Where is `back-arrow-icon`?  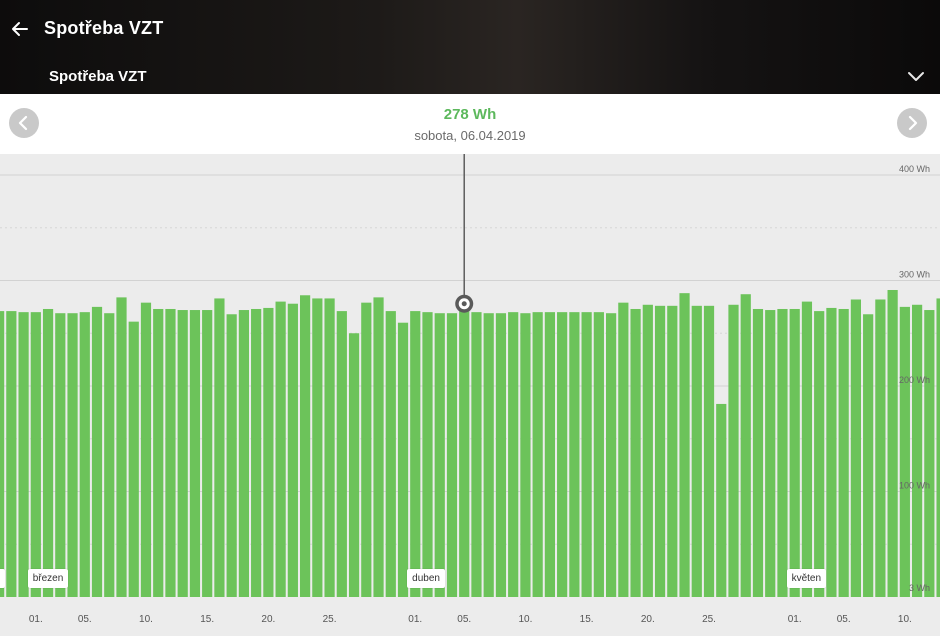
back-arrow-icon is located at coordinates (20, 29).